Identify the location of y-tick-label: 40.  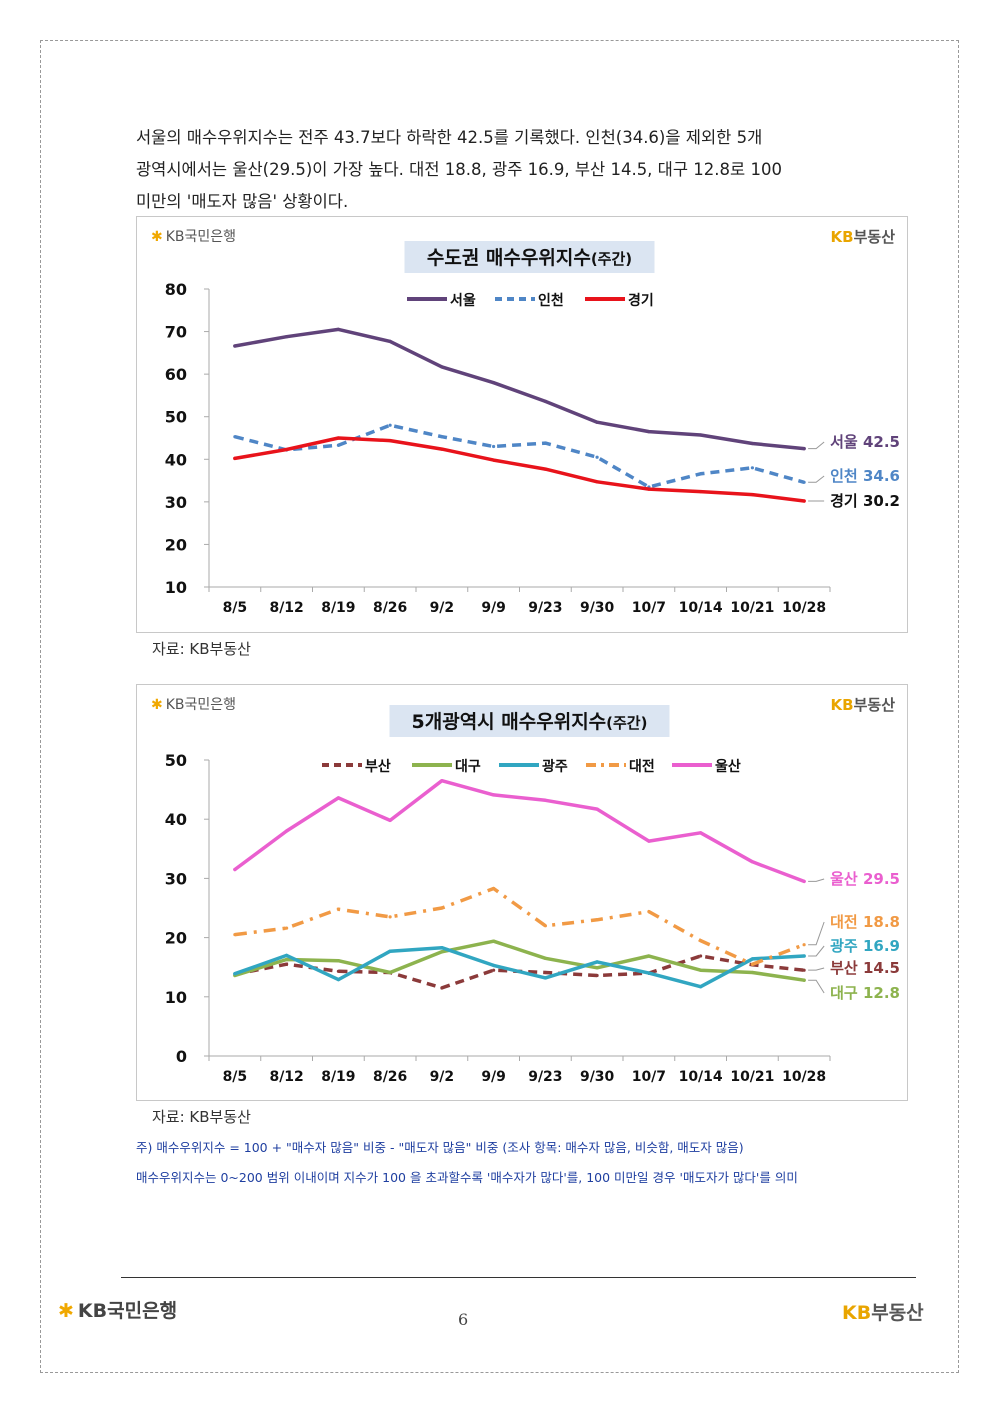
(176, 819).